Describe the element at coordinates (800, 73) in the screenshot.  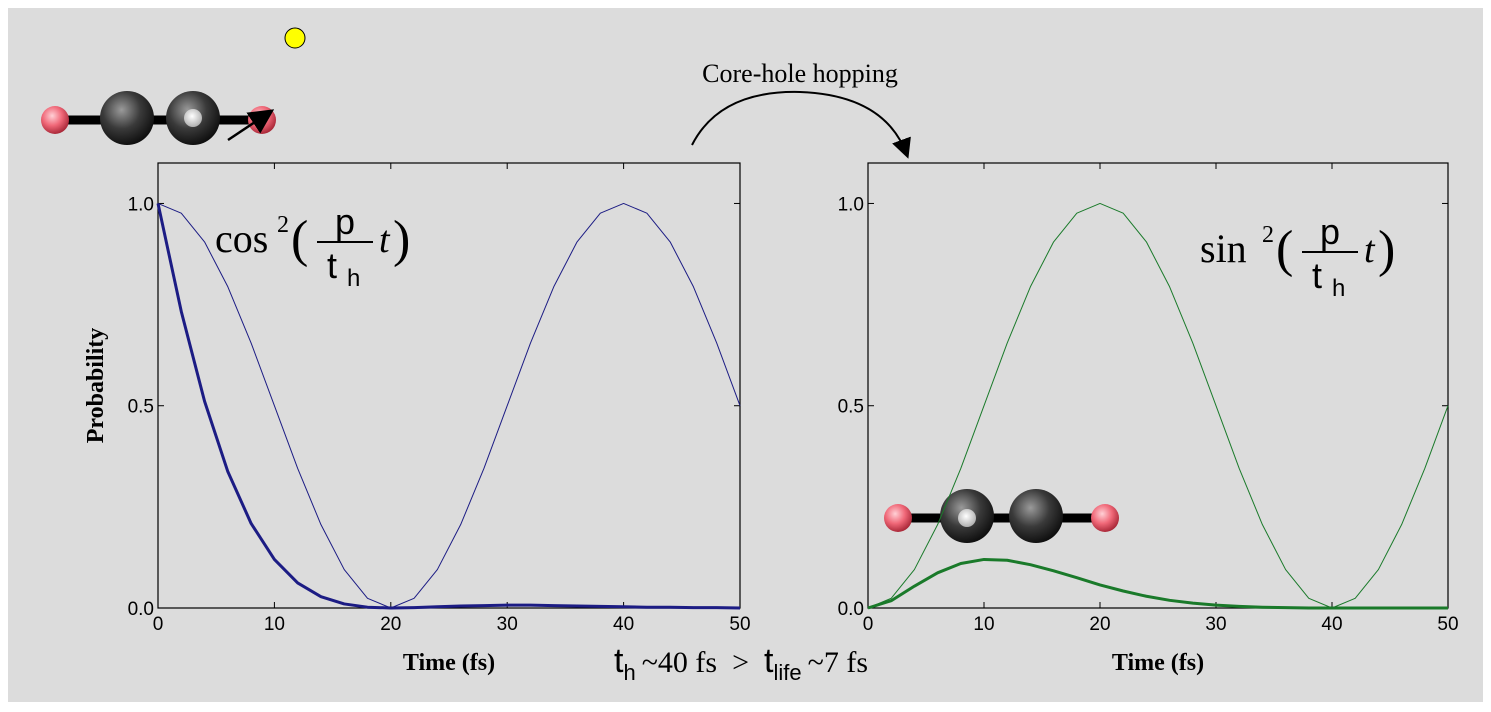
I see `title: Core-hole hopping` at that location.